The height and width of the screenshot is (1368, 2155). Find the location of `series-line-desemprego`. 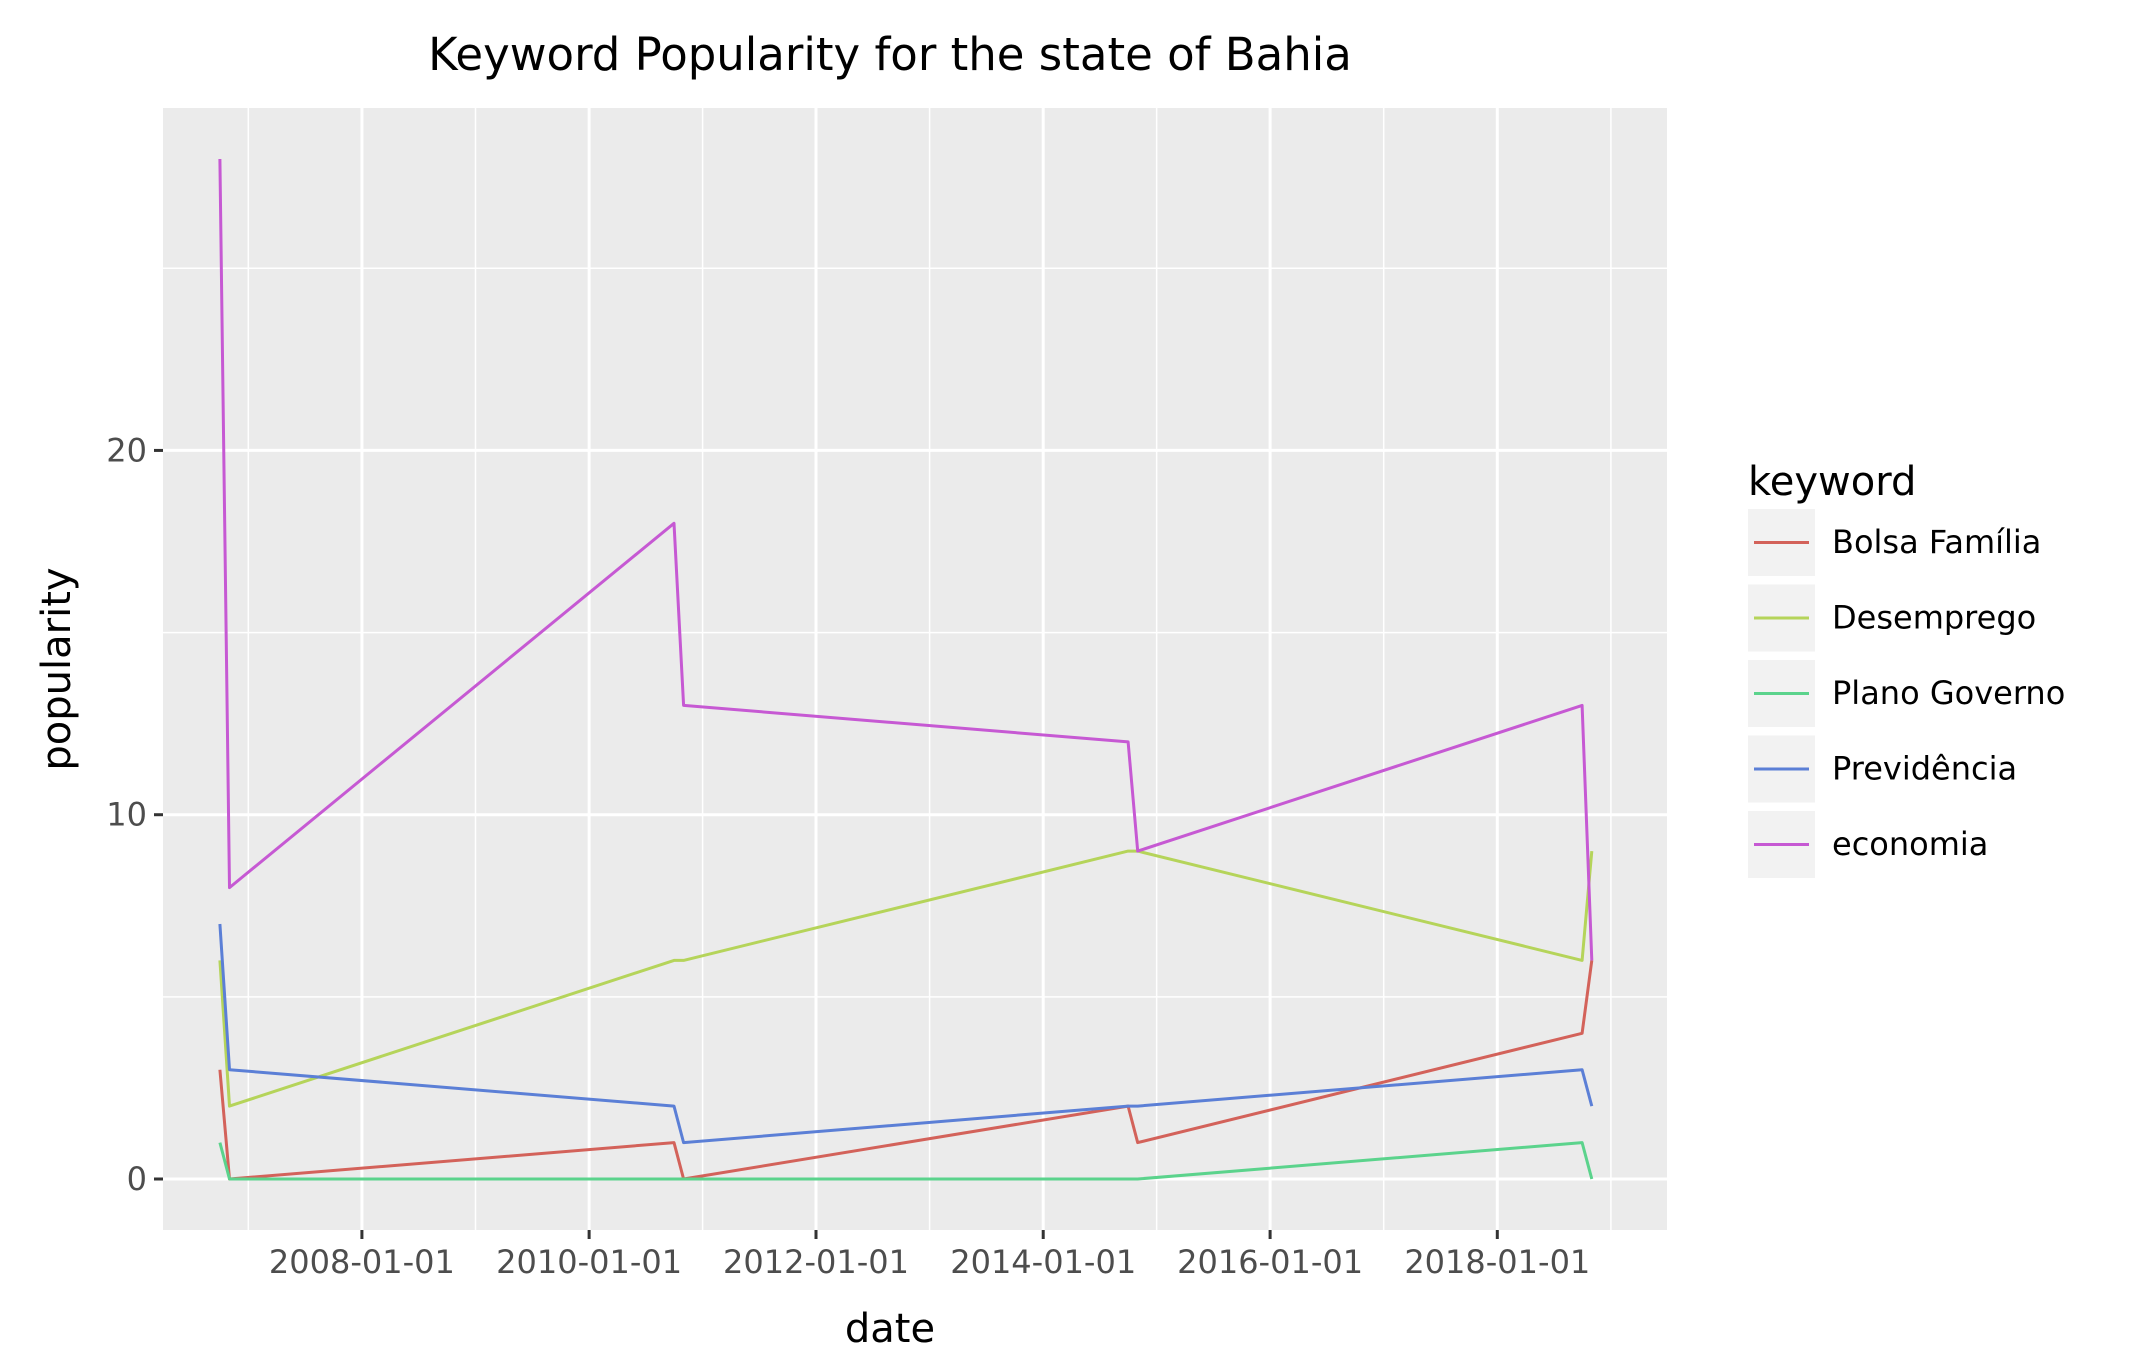

series-line-desemprego is located at coordinates (906, 978).